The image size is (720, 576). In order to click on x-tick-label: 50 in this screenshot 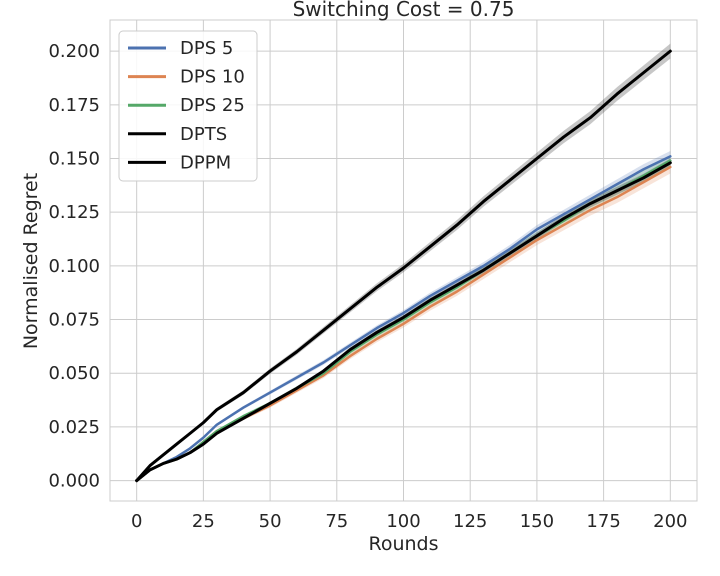, I will do `click(270, 521)`.